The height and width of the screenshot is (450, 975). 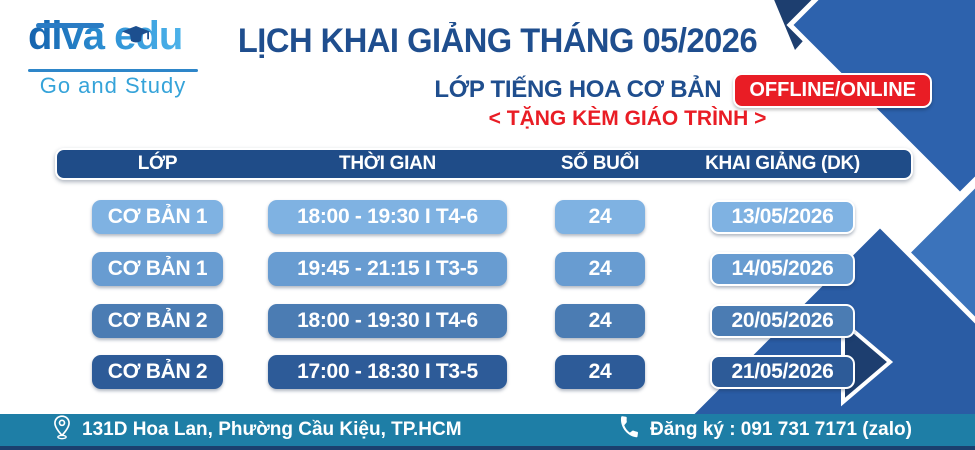 What do you see at coordinates (832, 90) in the screenshot?
I see `offline-online-badge: OFFLINE/ONLINE` at bounding box center [832, 90].